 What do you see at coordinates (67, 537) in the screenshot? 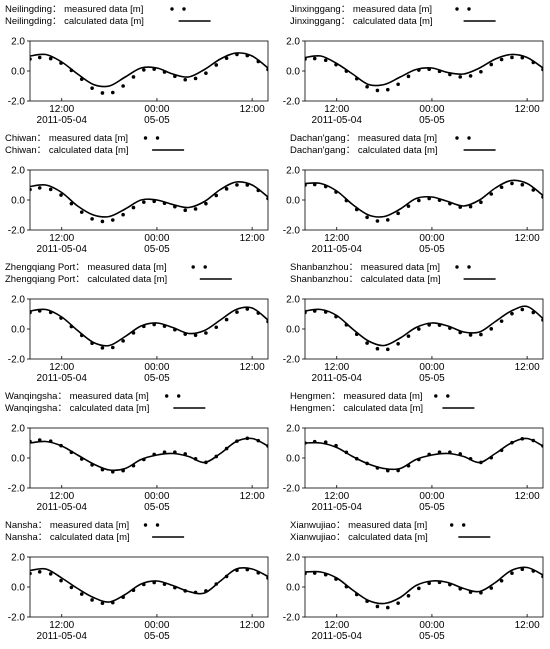
I see `legend-label-calculated: Nansha： calculated data [m]` at bounding box center [67, 537].